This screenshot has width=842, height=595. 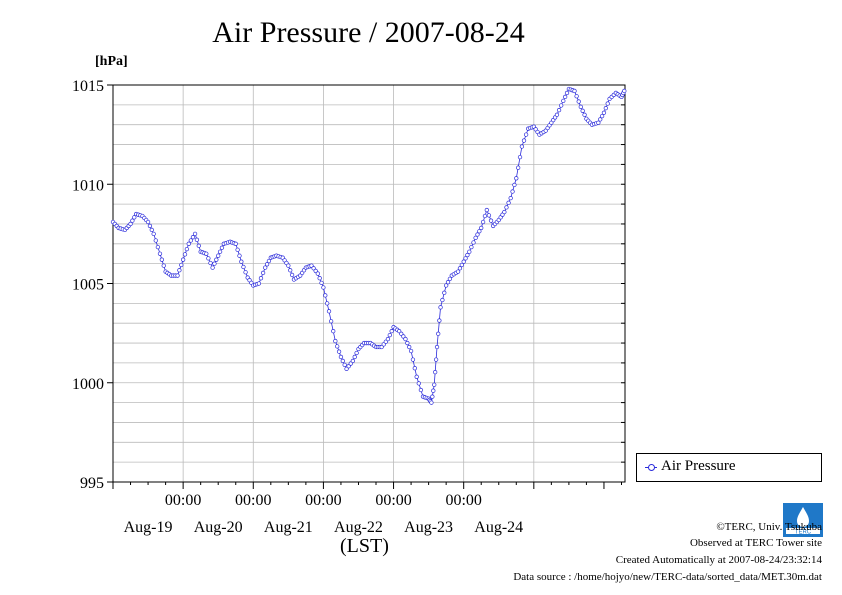 I want to click on y-tick-label: 1005, so click(x=88, y=285).